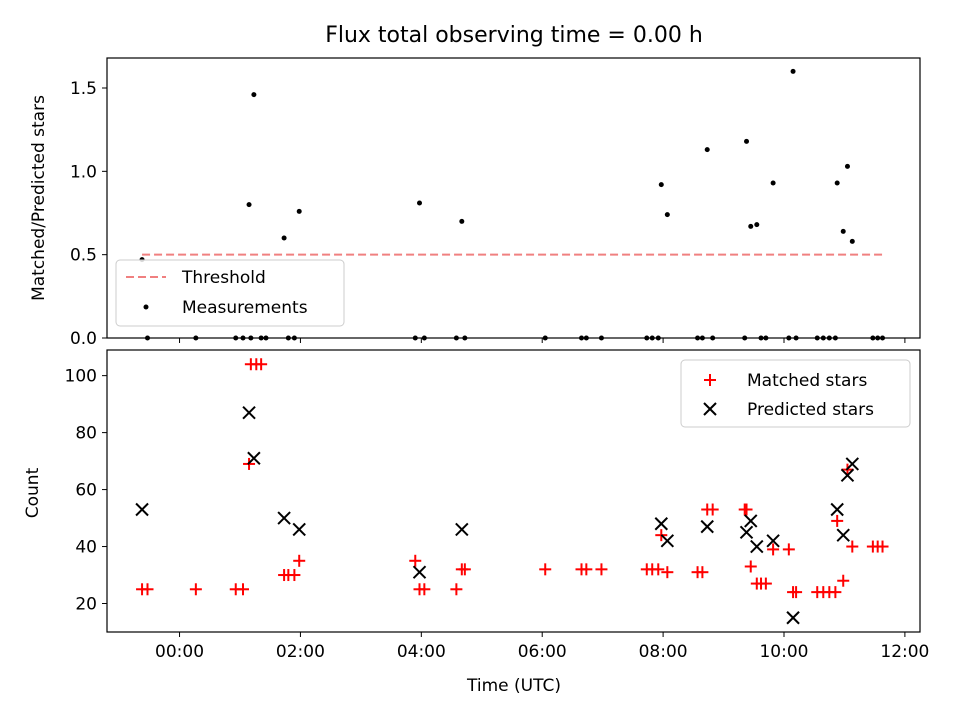  What do you see at coordinates (81, 377) in the screenshot?
I see `bottom-ytick-label: 100` at bounding box center [81, 377].